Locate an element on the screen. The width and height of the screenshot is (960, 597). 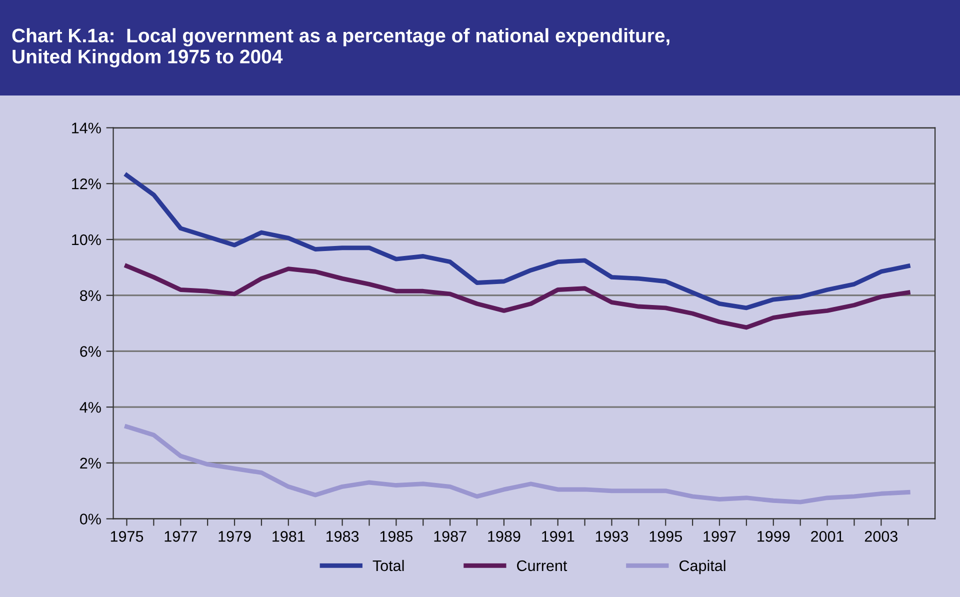
y-tick-label: 4% is located at coordinates (90, 407).